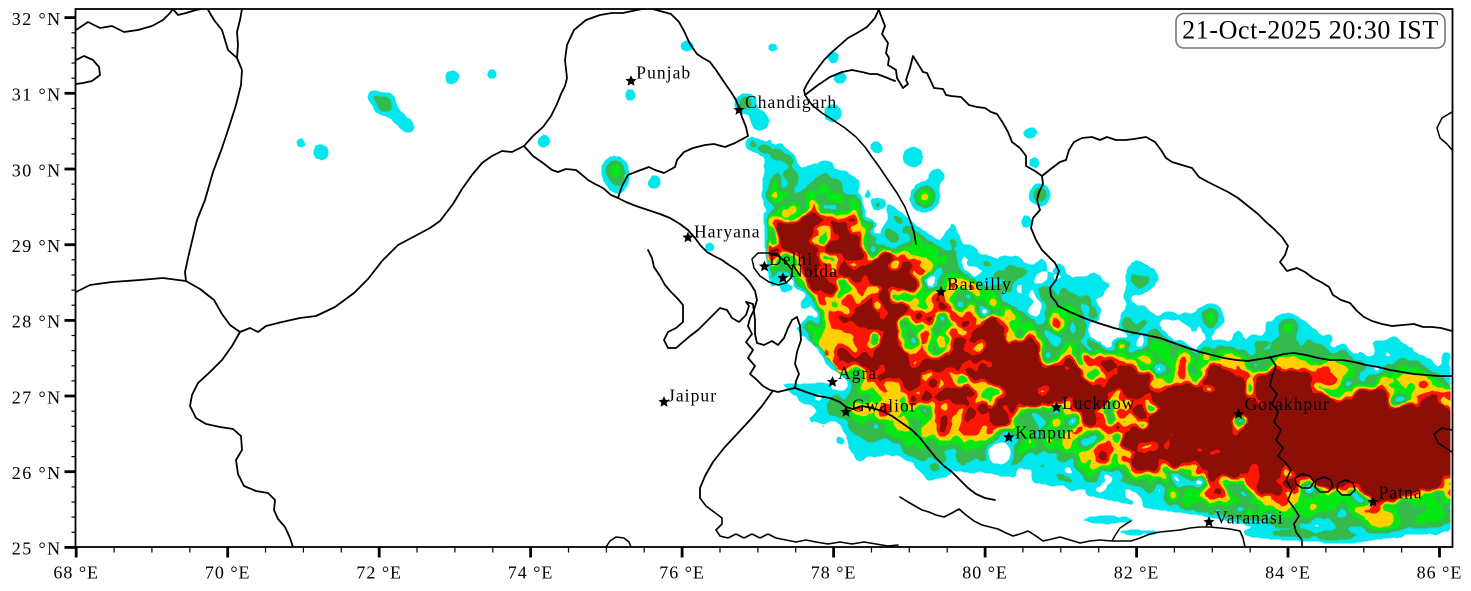 This screenshot has width=1471, height=591. What do you see at coordinates (37, 19) in the screenshot?
I see `svg-text: 32 °N` at bounding box center [37, 19].